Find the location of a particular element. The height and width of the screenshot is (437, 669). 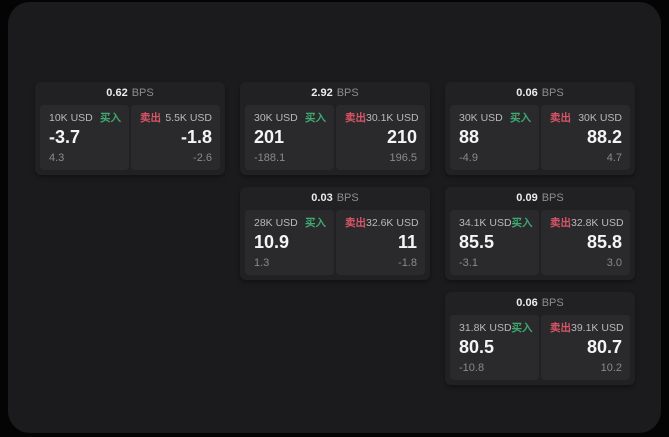

buy-tile-header: 10K USD 买入 is located at coordinates (85, 118).